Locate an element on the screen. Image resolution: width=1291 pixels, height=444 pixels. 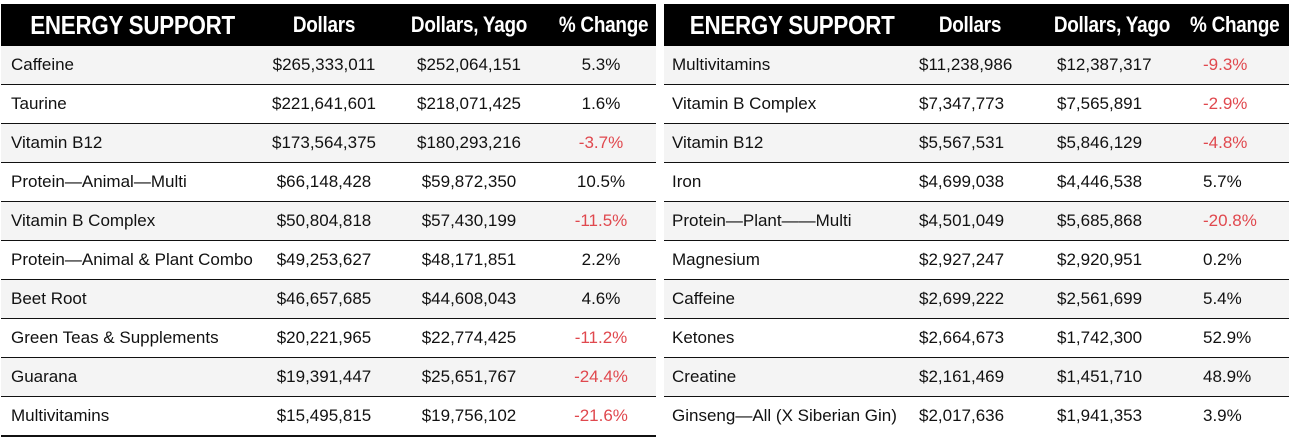
percent-change-cell: 0.2% is located at coordinates (1233, 260).